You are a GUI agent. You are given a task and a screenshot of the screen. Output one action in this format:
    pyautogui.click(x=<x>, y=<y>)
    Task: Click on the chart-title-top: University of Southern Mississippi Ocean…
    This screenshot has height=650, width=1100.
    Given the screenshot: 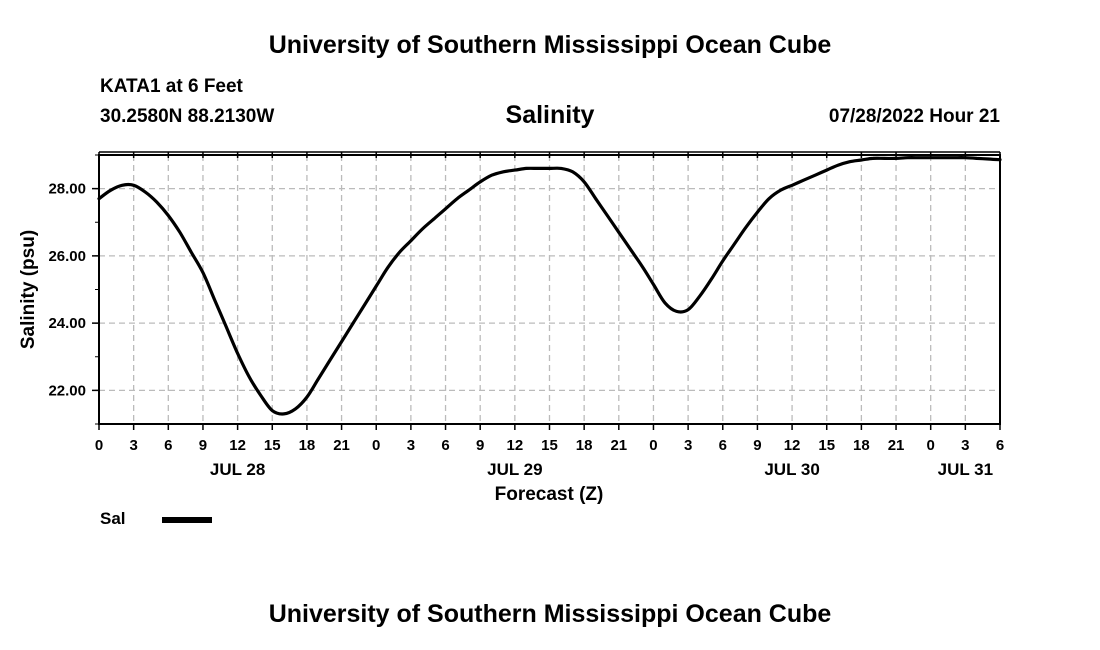 What is the action you would take?
    pyautogui.click(x=550, y=45)
    